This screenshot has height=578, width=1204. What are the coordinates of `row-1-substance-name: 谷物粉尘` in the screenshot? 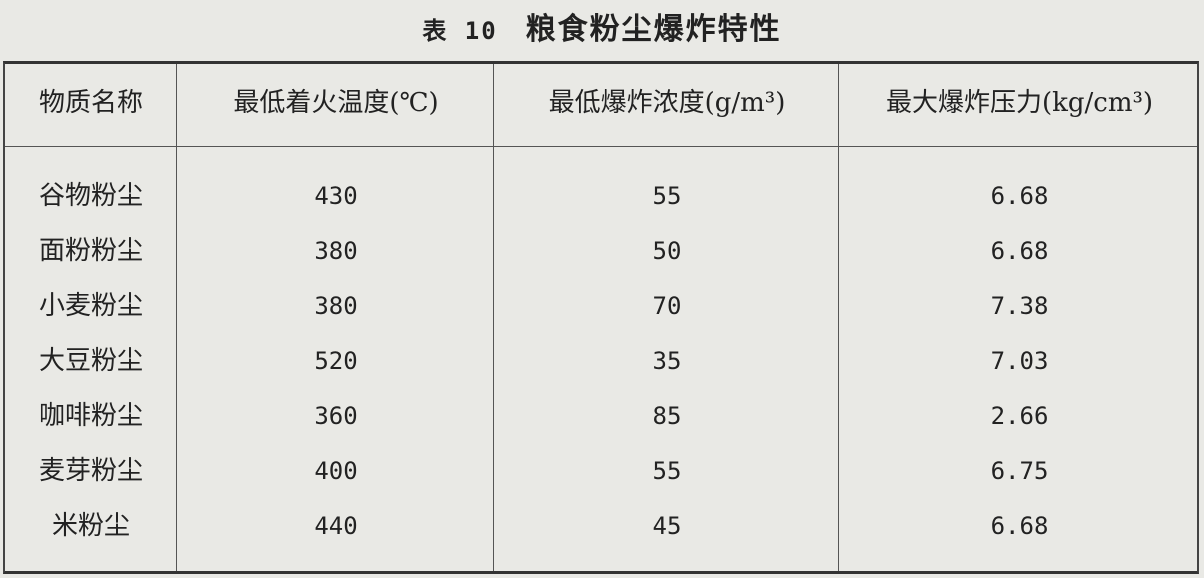 It's located at (90, 196).